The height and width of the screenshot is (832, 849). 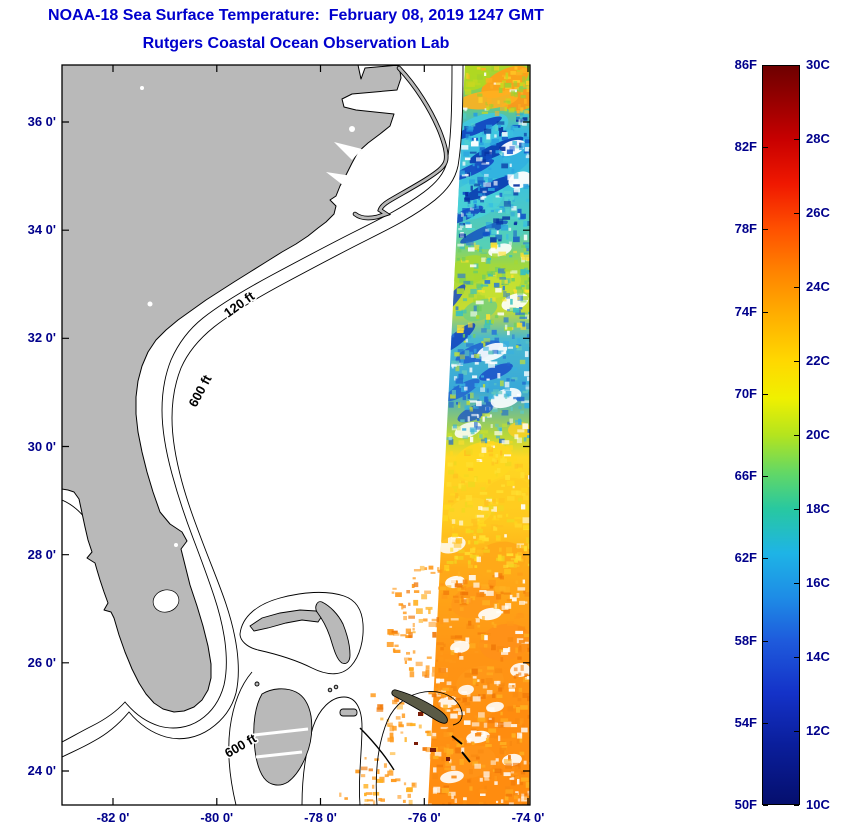 I want to click on island-exuma-chain, so click(x=377, y=749).